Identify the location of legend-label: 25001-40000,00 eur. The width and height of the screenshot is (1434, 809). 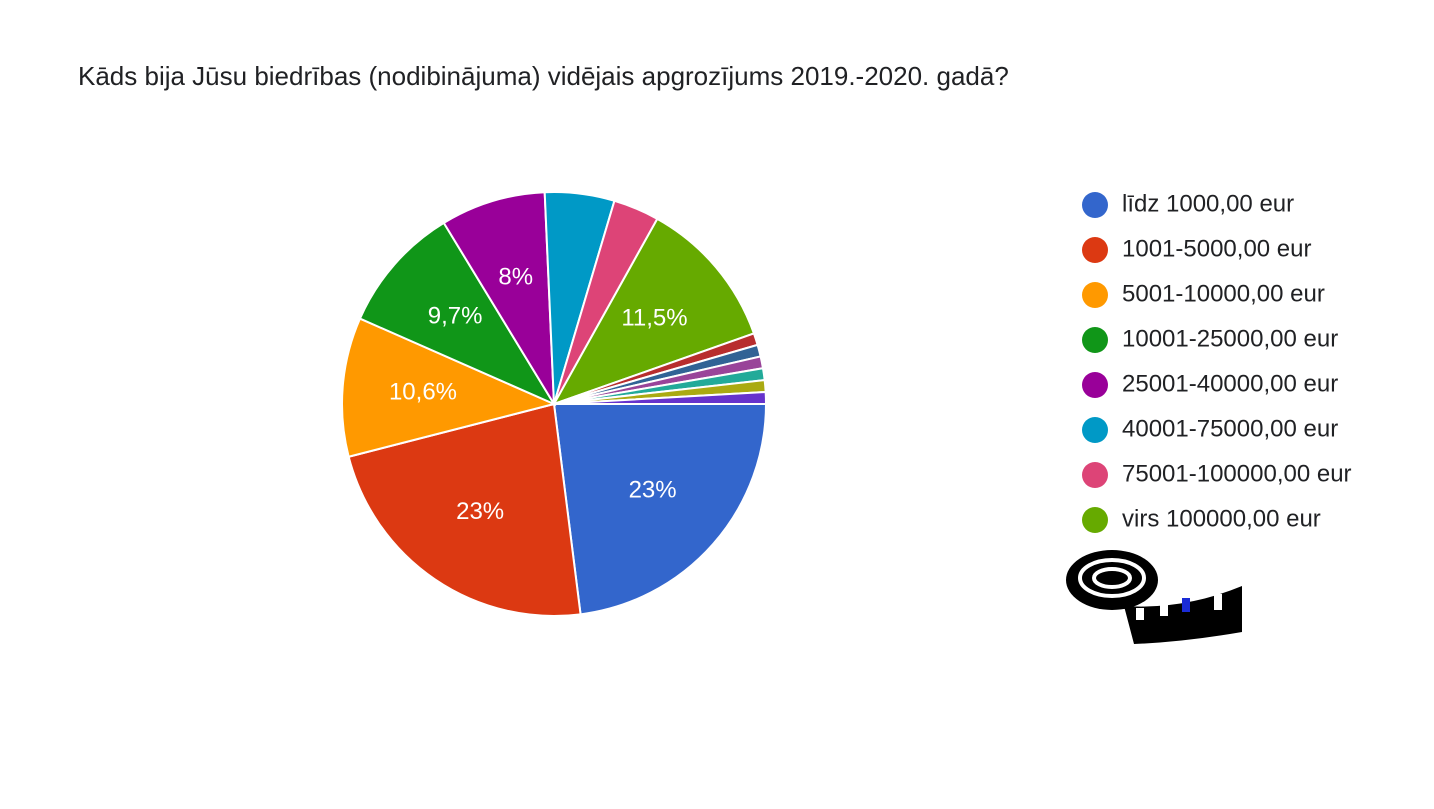
(1230, 383).